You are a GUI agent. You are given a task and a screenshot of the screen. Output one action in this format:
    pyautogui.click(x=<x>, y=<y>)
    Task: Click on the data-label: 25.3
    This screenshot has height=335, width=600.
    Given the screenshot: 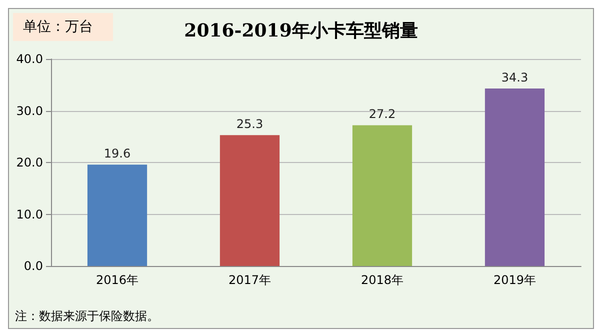 What is the action you would take?
    pyautogui.click(x=250, y=124)
    